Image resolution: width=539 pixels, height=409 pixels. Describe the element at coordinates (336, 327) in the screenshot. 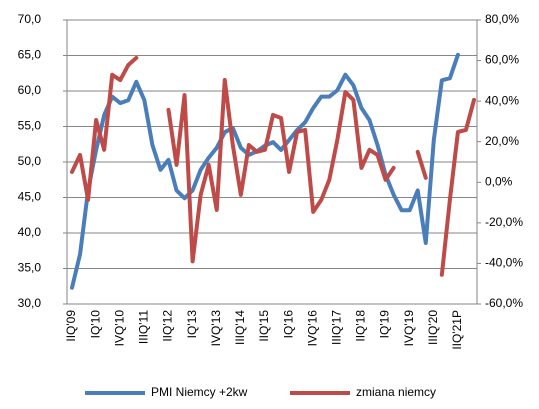

I see `x-tick-label: IIIQ'17` at that location.